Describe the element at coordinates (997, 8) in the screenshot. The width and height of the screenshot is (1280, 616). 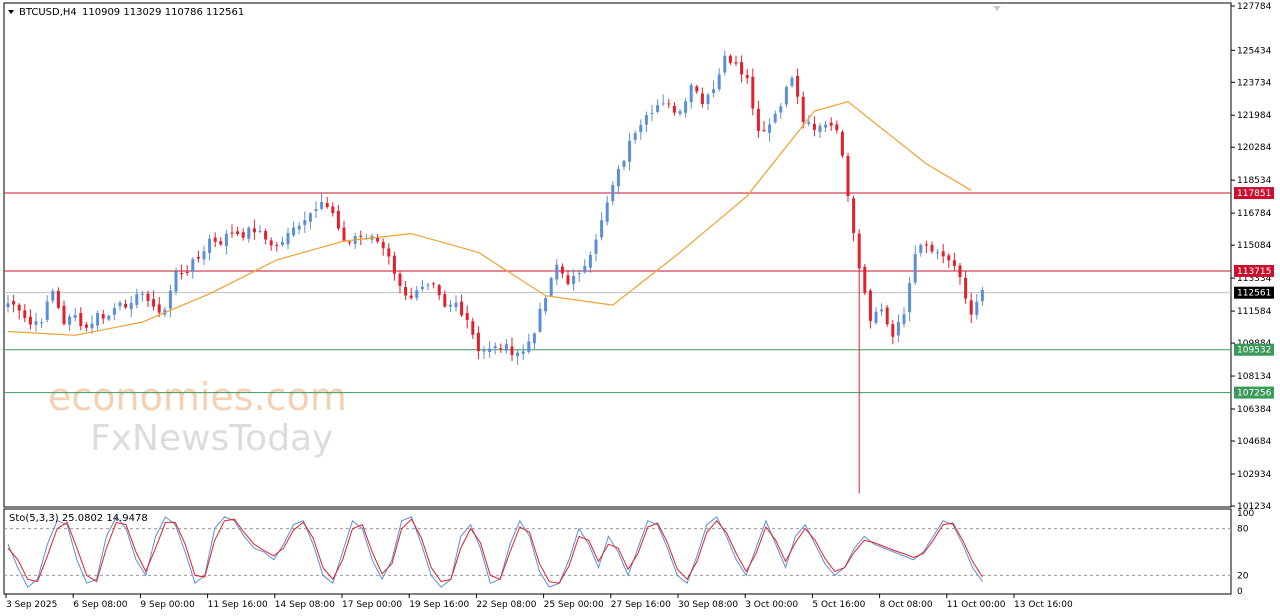
I see `shift-marker-icon` at that location.